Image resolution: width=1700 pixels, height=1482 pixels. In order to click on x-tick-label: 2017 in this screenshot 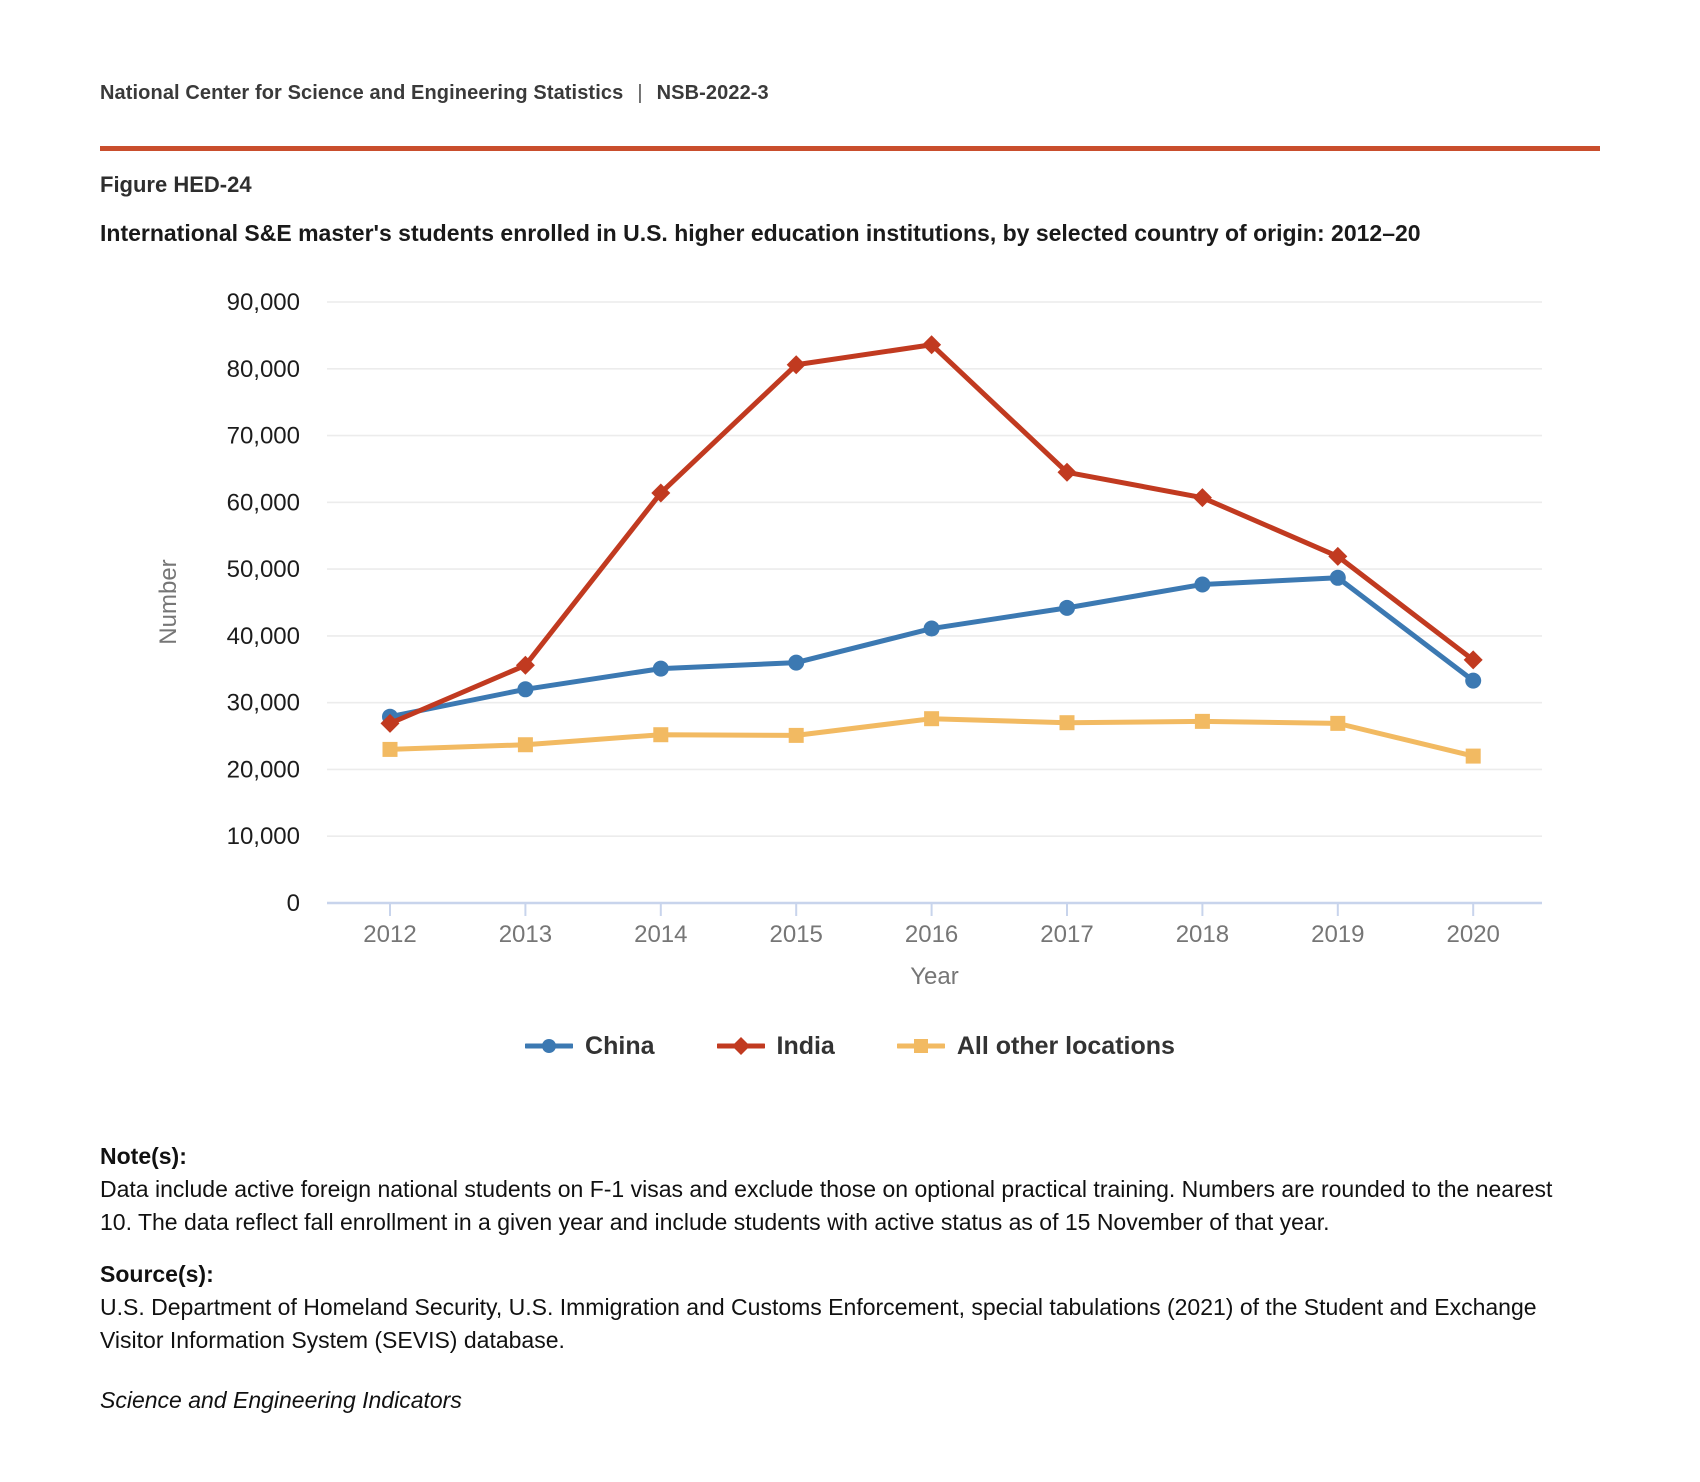, I will do `click(1066, 934)`.